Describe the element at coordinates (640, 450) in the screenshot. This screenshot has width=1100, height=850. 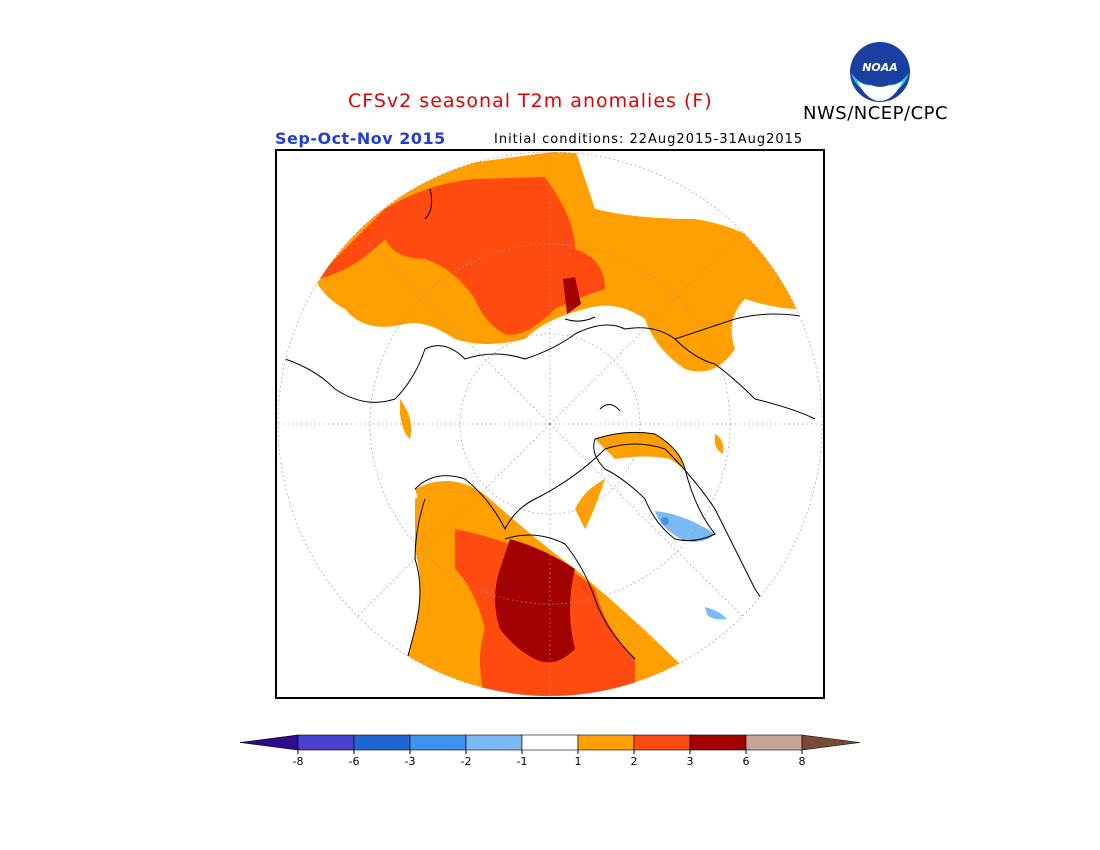
I see `anomaly-alaska-orange` at that location.